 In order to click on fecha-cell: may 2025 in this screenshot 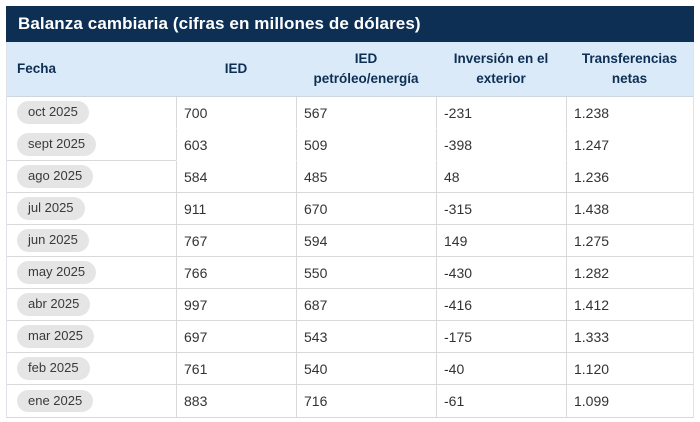, I will do `click(91, 273)`.